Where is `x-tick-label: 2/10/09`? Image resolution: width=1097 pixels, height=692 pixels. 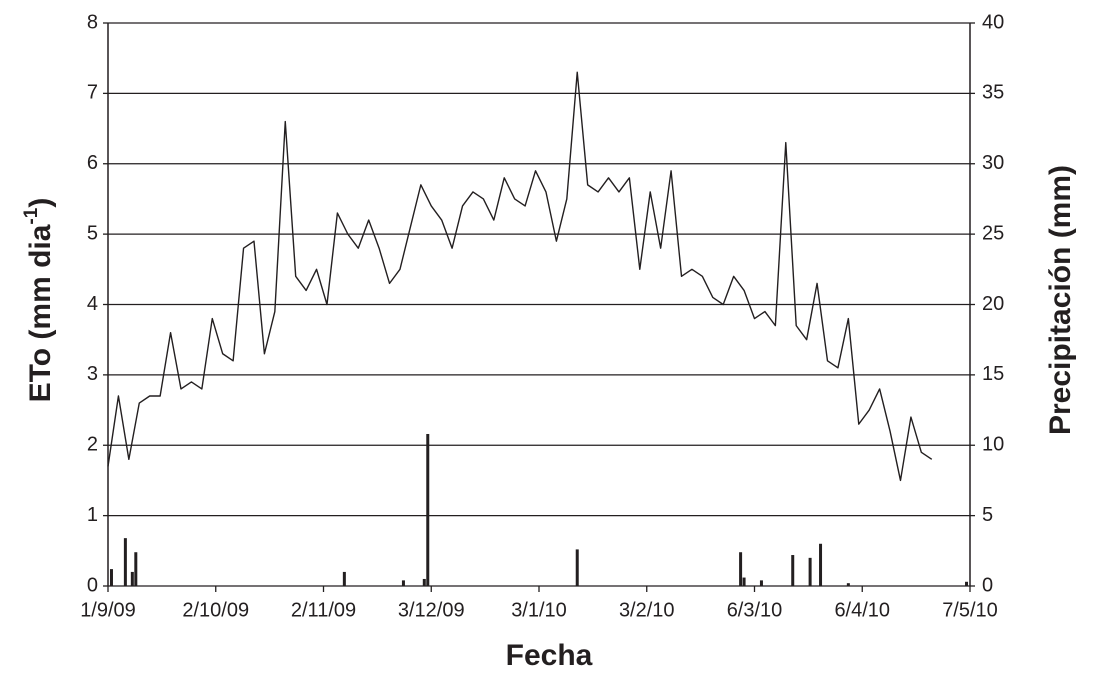 x-tick-label: 2/10/09 is located at coordinates (215, 610).